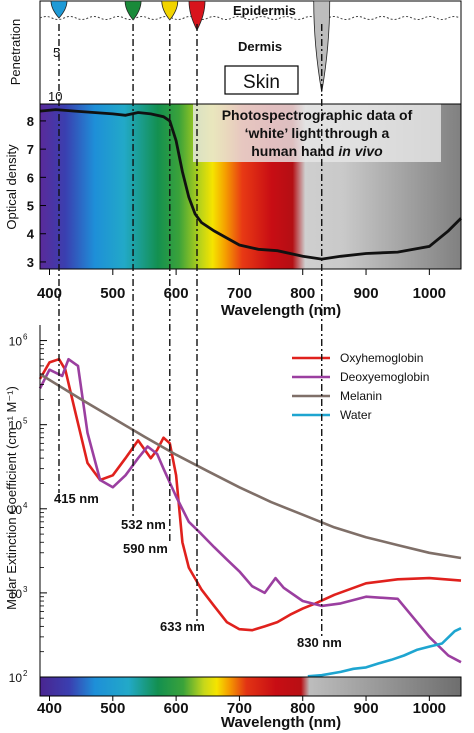  What do you see at coordinates (198, 570) in the screenshot?
I see `wavelength-annotations: 415 nm 532 nm 590 nm 633 nm 830 nm` at bounding box center [198, 570].